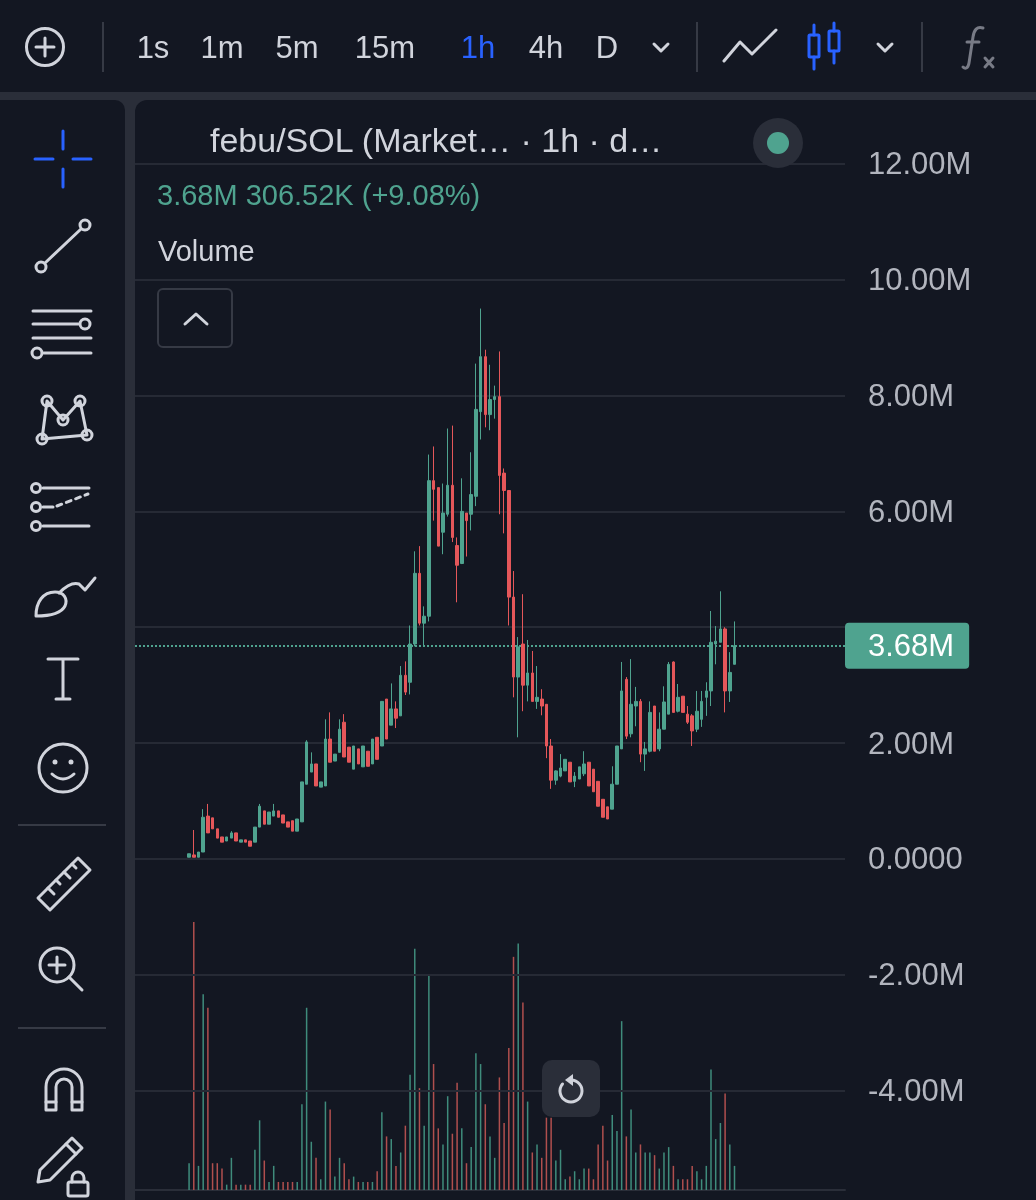  Describe the element at coordinates (319, 194) in the screenshot. I see `text: 3.68M 306.52K (+9.08%)` at that location.